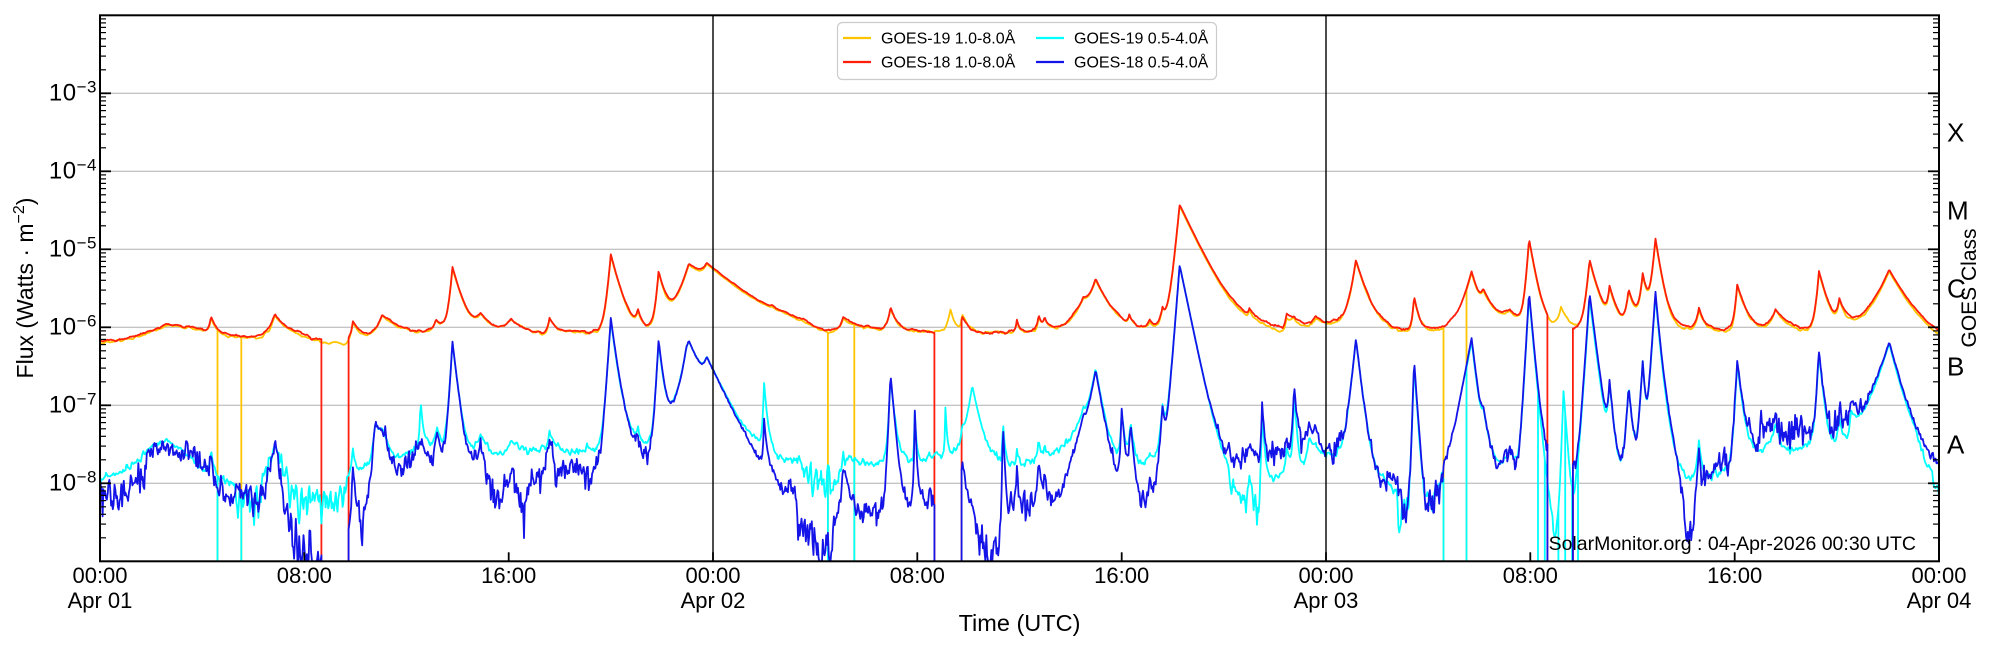  Describe the element at coordinates (73, 91) in the screenshot. I see `svg-text: 10⁻³` at that location.